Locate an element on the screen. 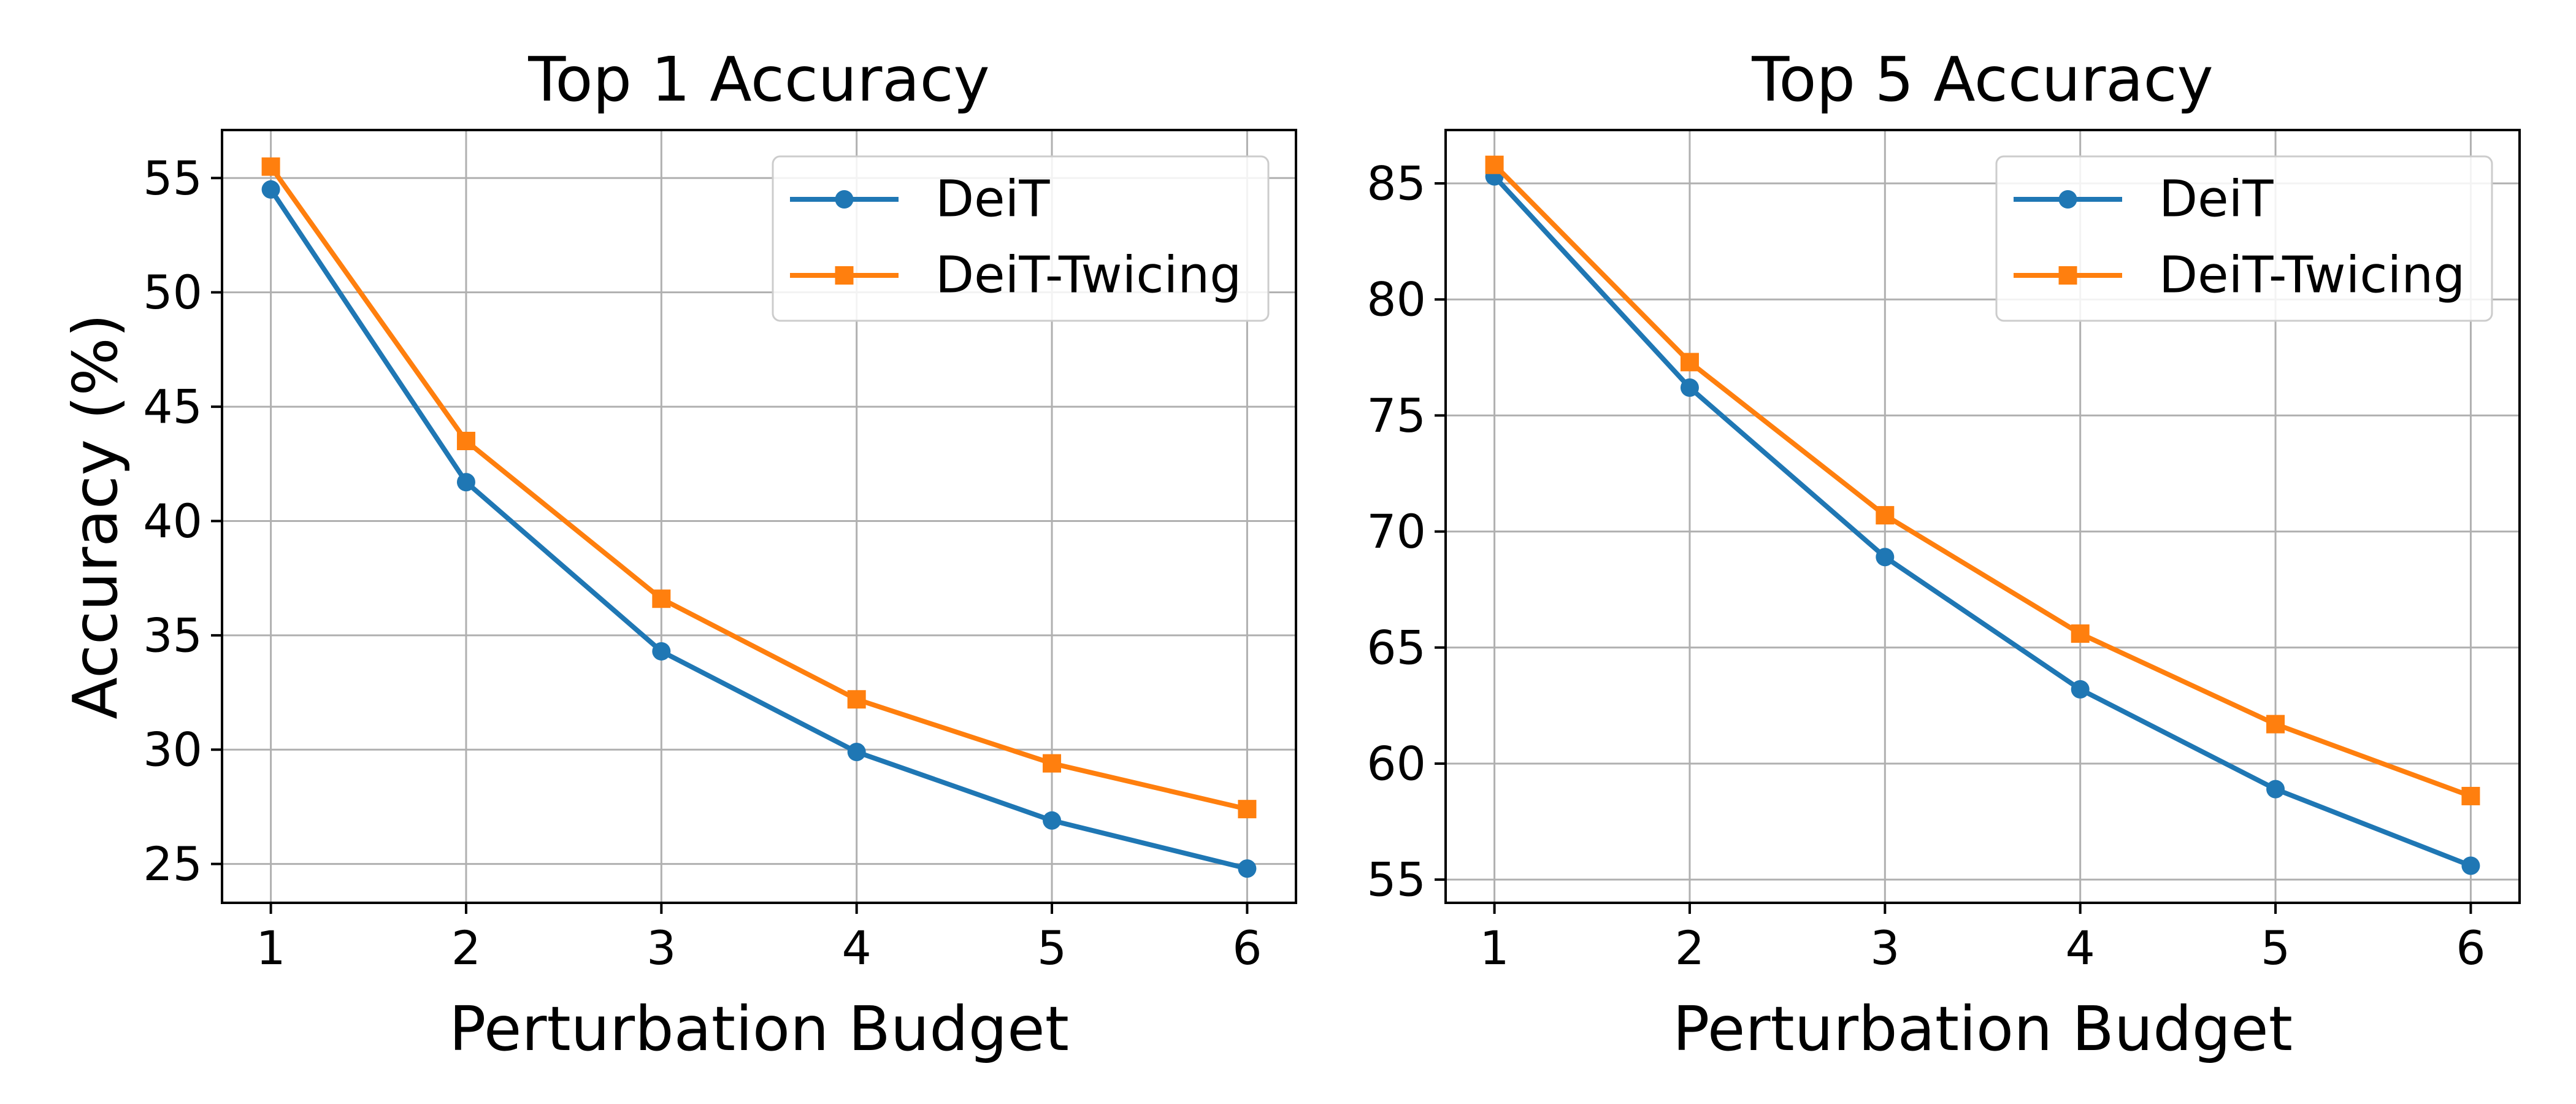 This screenshot has width=2576, height=1104. y-tick-label: 45 is located at coordinates (172, 407).